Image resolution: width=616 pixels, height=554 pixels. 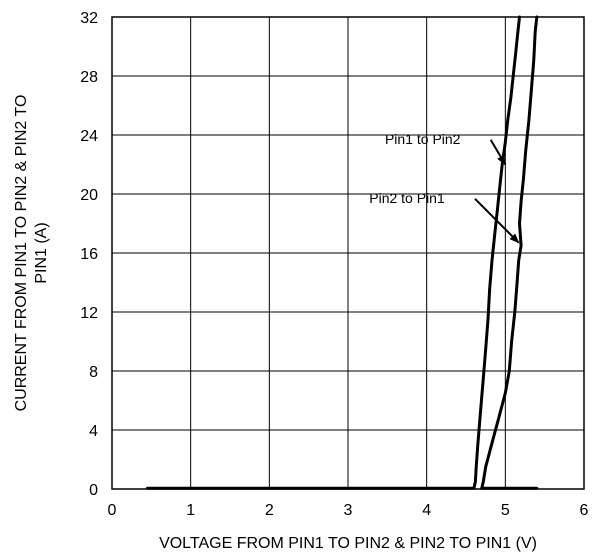 I want to click on x-tick-label: 4, so click(x=426, y=510).